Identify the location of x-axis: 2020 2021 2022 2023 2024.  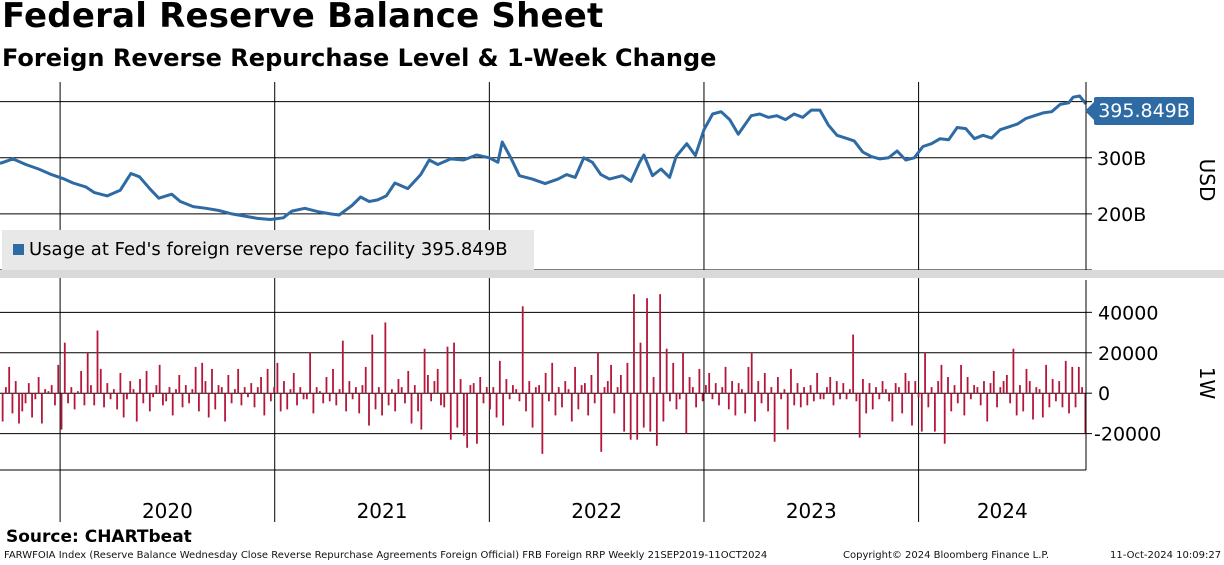
(543, 496).